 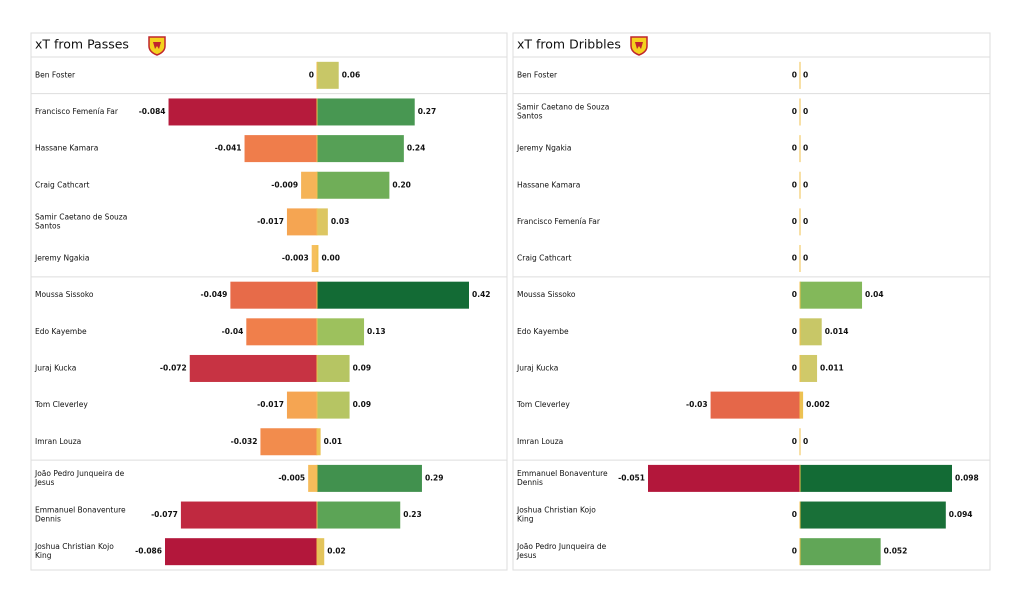 What do you see at coordinates (569, 44) in the screenshot?
I see `panel-title: xT from Dribbles` at bounding box center [569, 44].